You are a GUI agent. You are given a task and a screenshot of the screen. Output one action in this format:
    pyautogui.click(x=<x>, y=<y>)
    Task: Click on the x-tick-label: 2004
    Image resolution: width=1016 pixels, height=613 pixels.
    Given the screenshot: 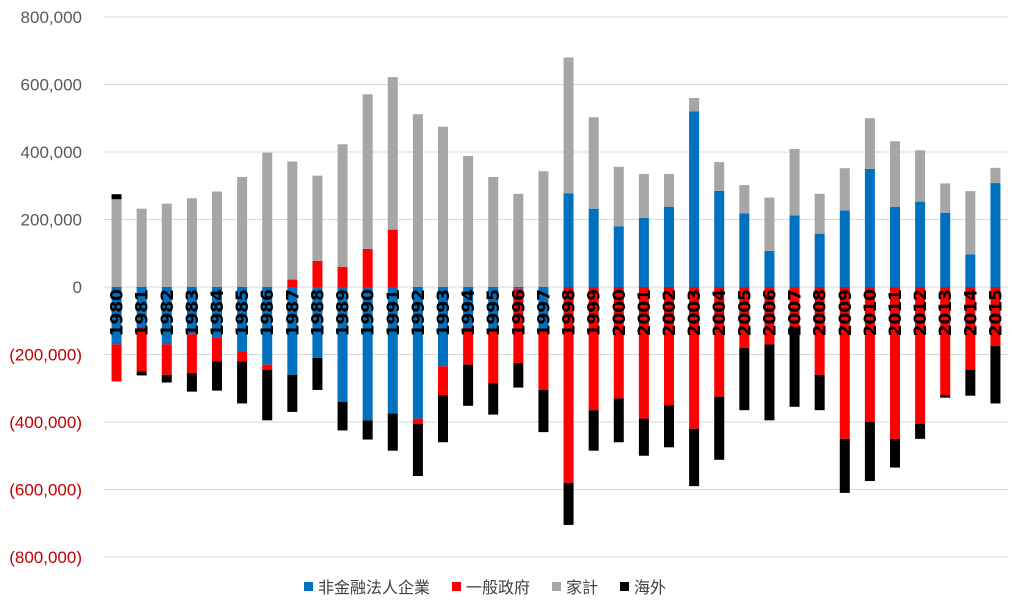 What is the action you would take?
    pyautogui.click(x=720, y=312)
    